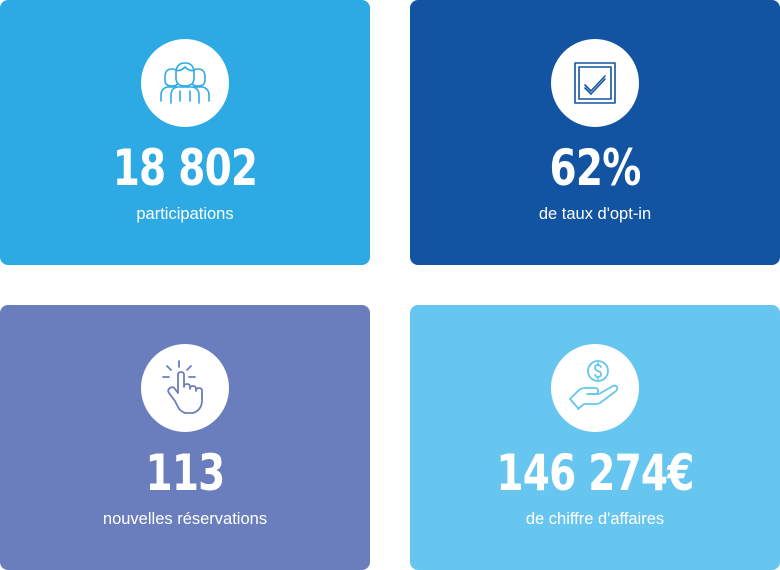  I want to click on participations-value: 18 802, so click(185, 168).